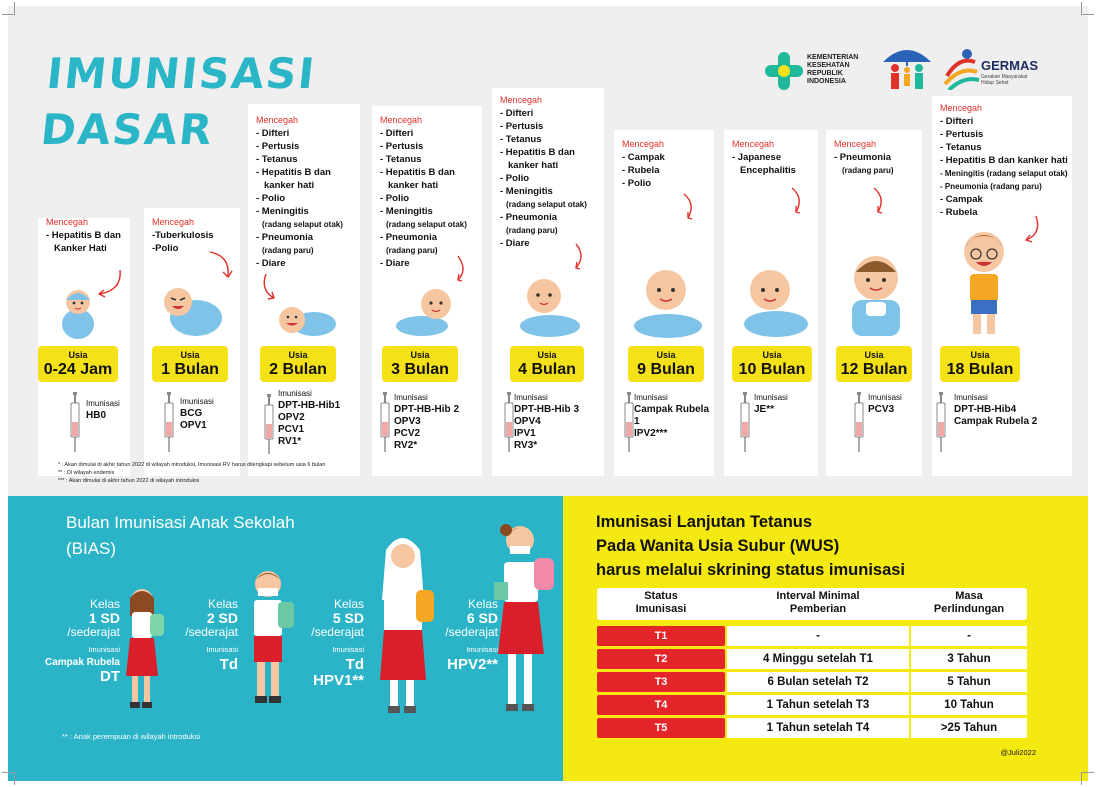 This screenshot has width=1096, height=787. What do you see at coordinates (222, 618) in the screenshot?
I see `grade-value: 2 SD` at bounding box center [222, 618].